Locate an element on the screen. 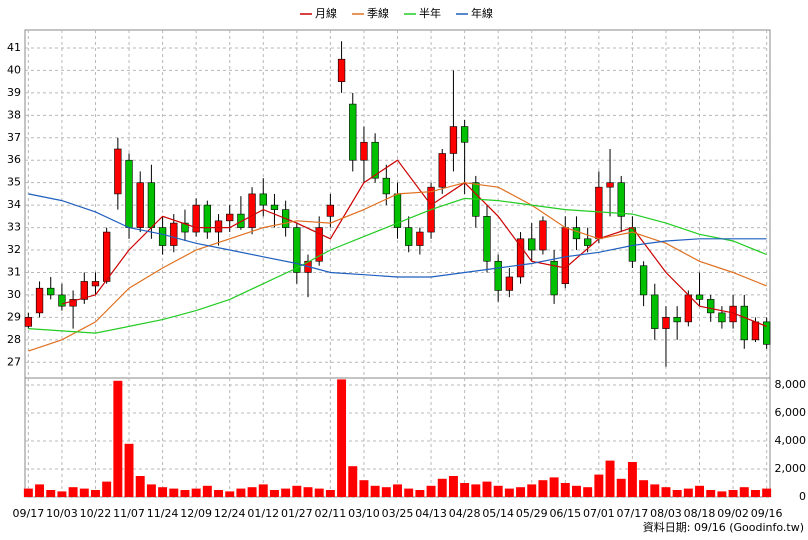 The height and width of the screenshot is (540, 808). y2-tick-label: 8,000 is located at coordinates (791, 384).